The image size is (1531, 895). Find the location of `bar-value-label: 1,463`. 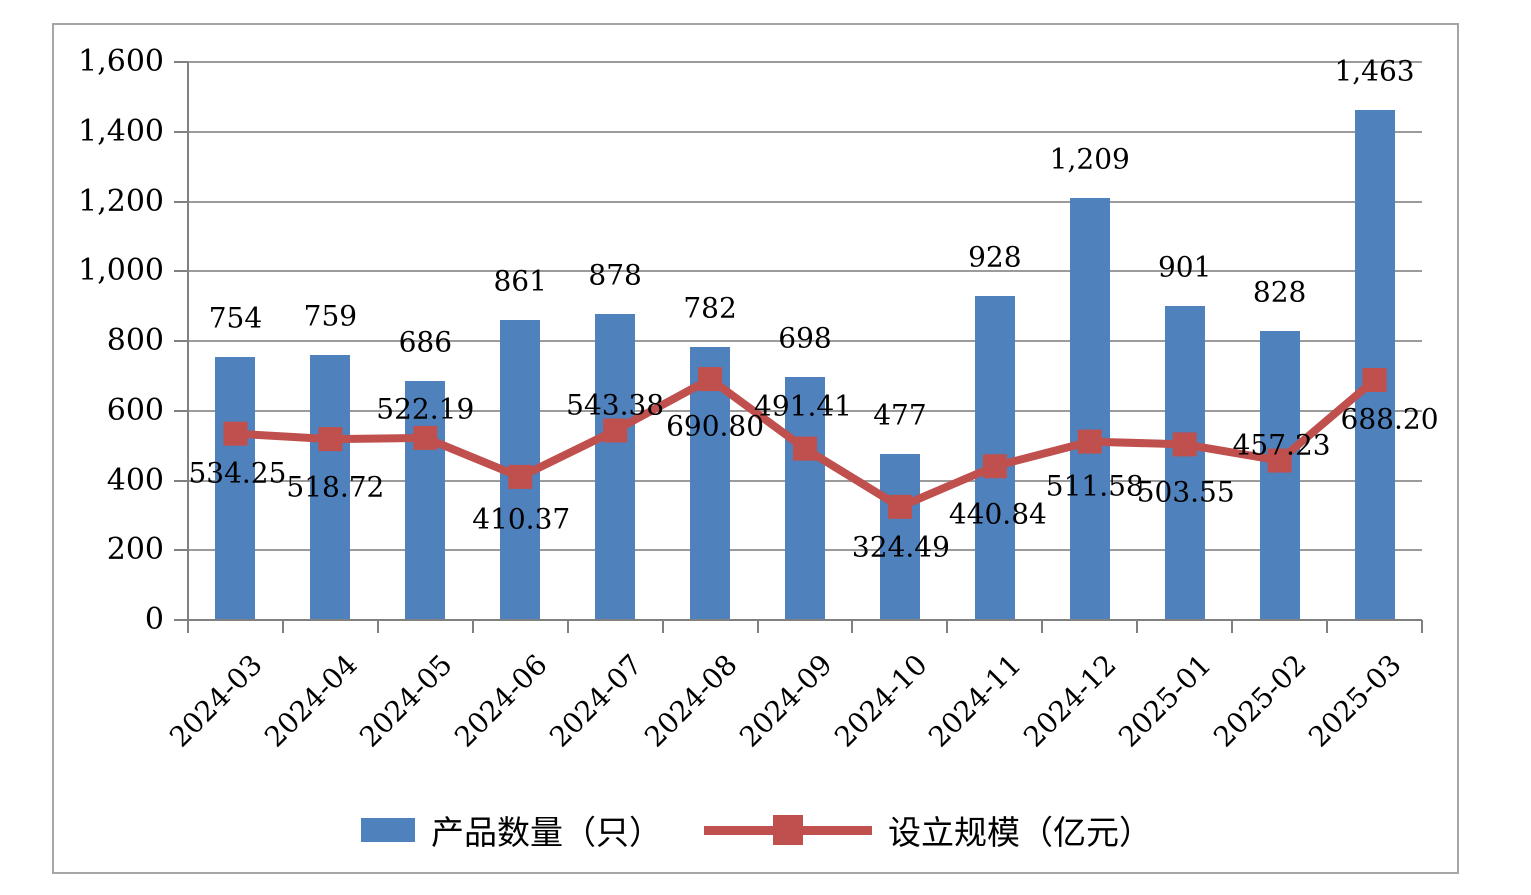

bar-value-label: 1,463 is located at coordinates (1374, 71).